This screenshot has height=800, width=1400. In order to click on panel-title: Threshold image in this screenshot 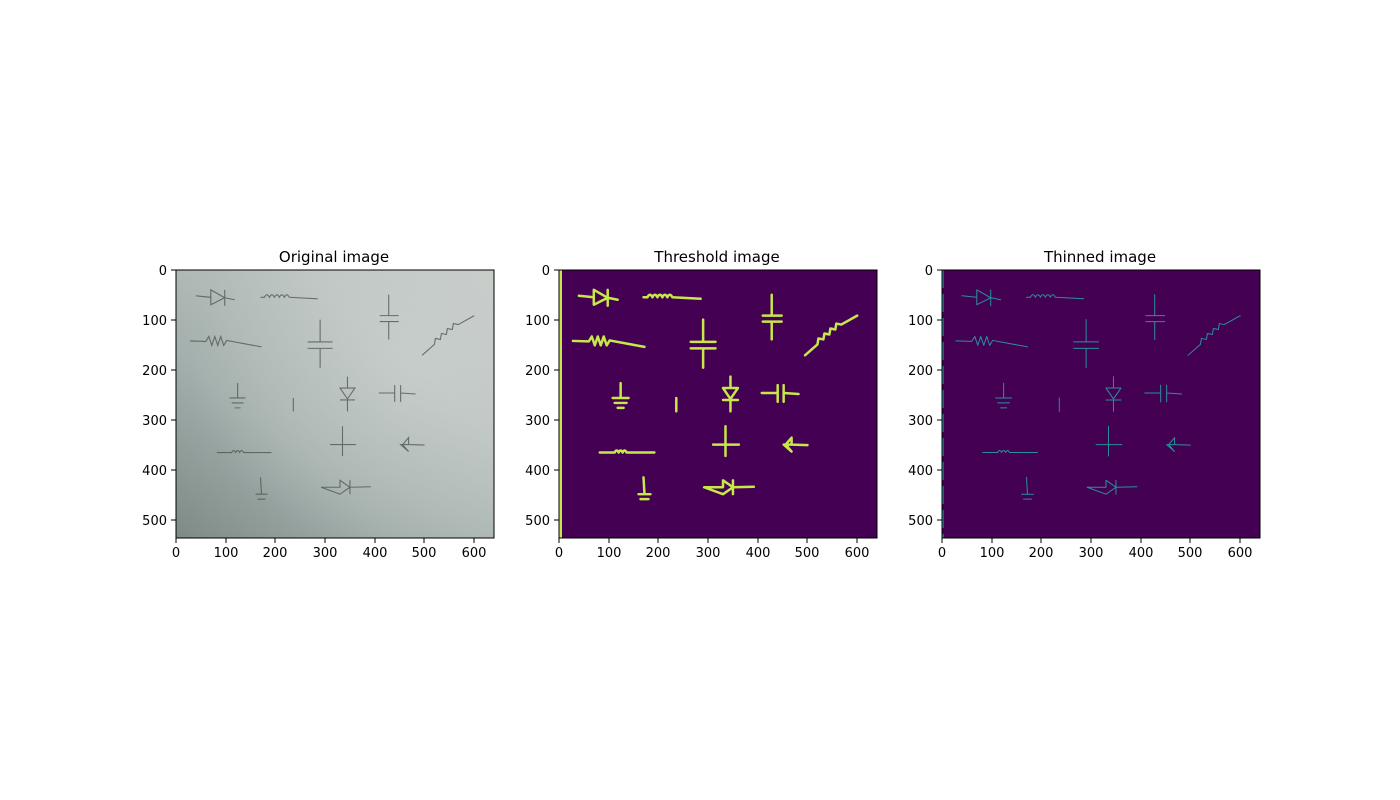, I will do `click(716, 257)`.